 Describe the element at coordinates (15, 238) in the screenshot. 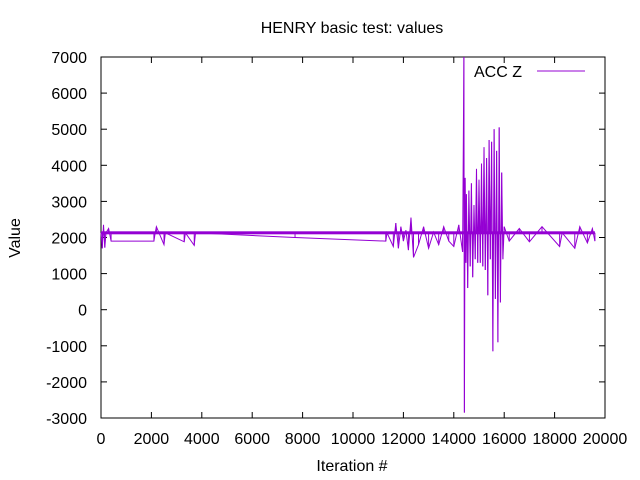

I see `y-axis-label: Value` at that location.